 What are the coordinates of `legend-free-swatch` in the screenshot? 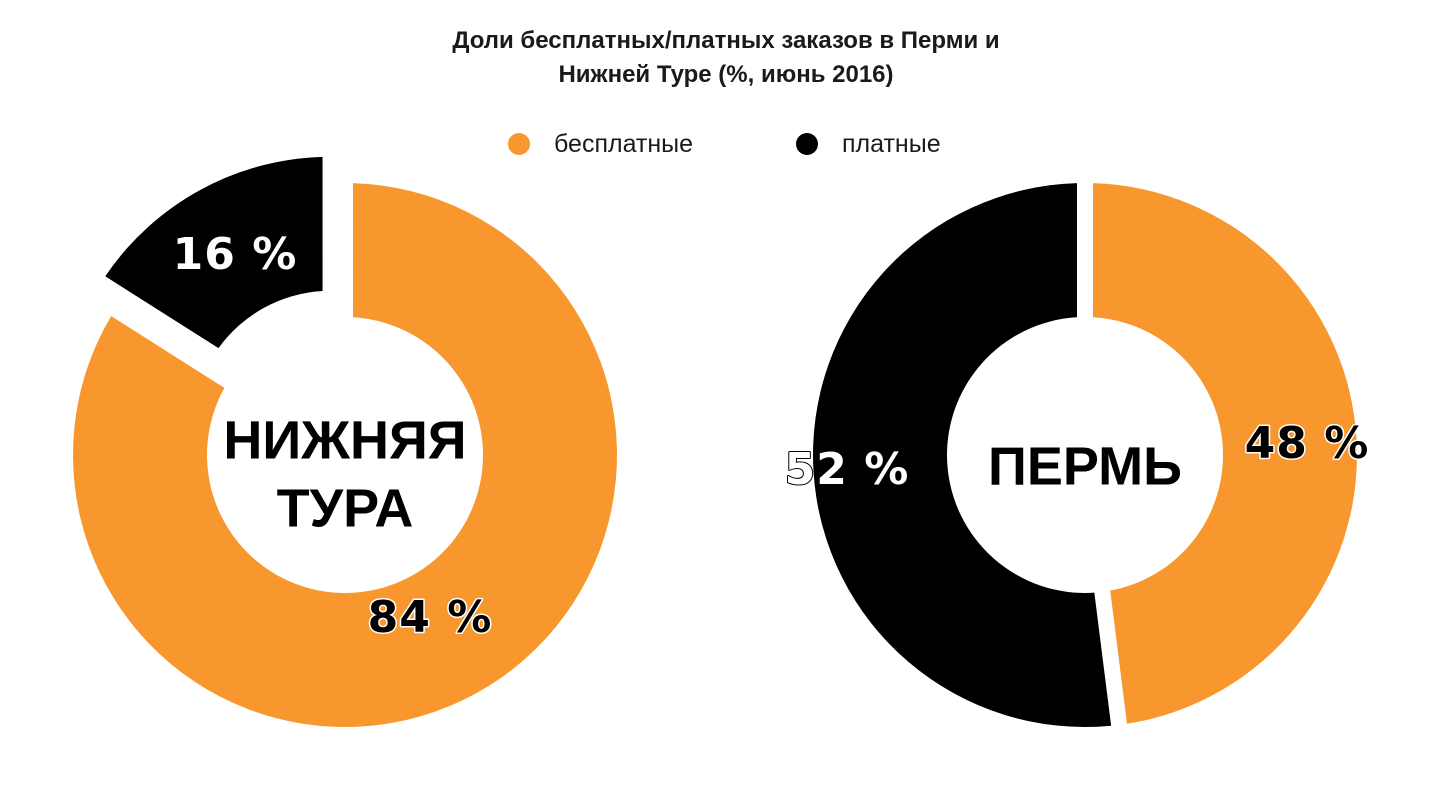 It's located at (519, 144).